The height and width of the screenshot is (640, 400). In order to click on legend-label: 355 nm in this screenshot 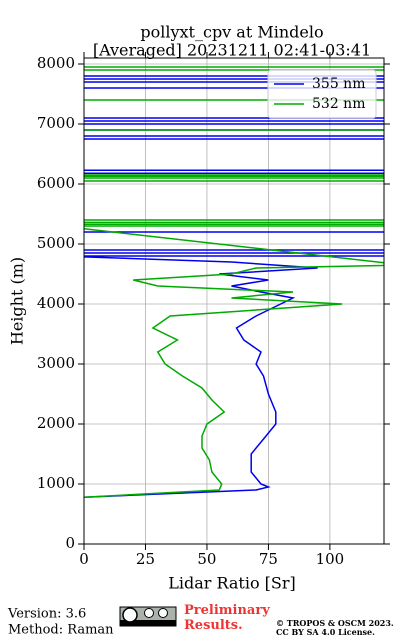, I will do `click(338, 84)`.